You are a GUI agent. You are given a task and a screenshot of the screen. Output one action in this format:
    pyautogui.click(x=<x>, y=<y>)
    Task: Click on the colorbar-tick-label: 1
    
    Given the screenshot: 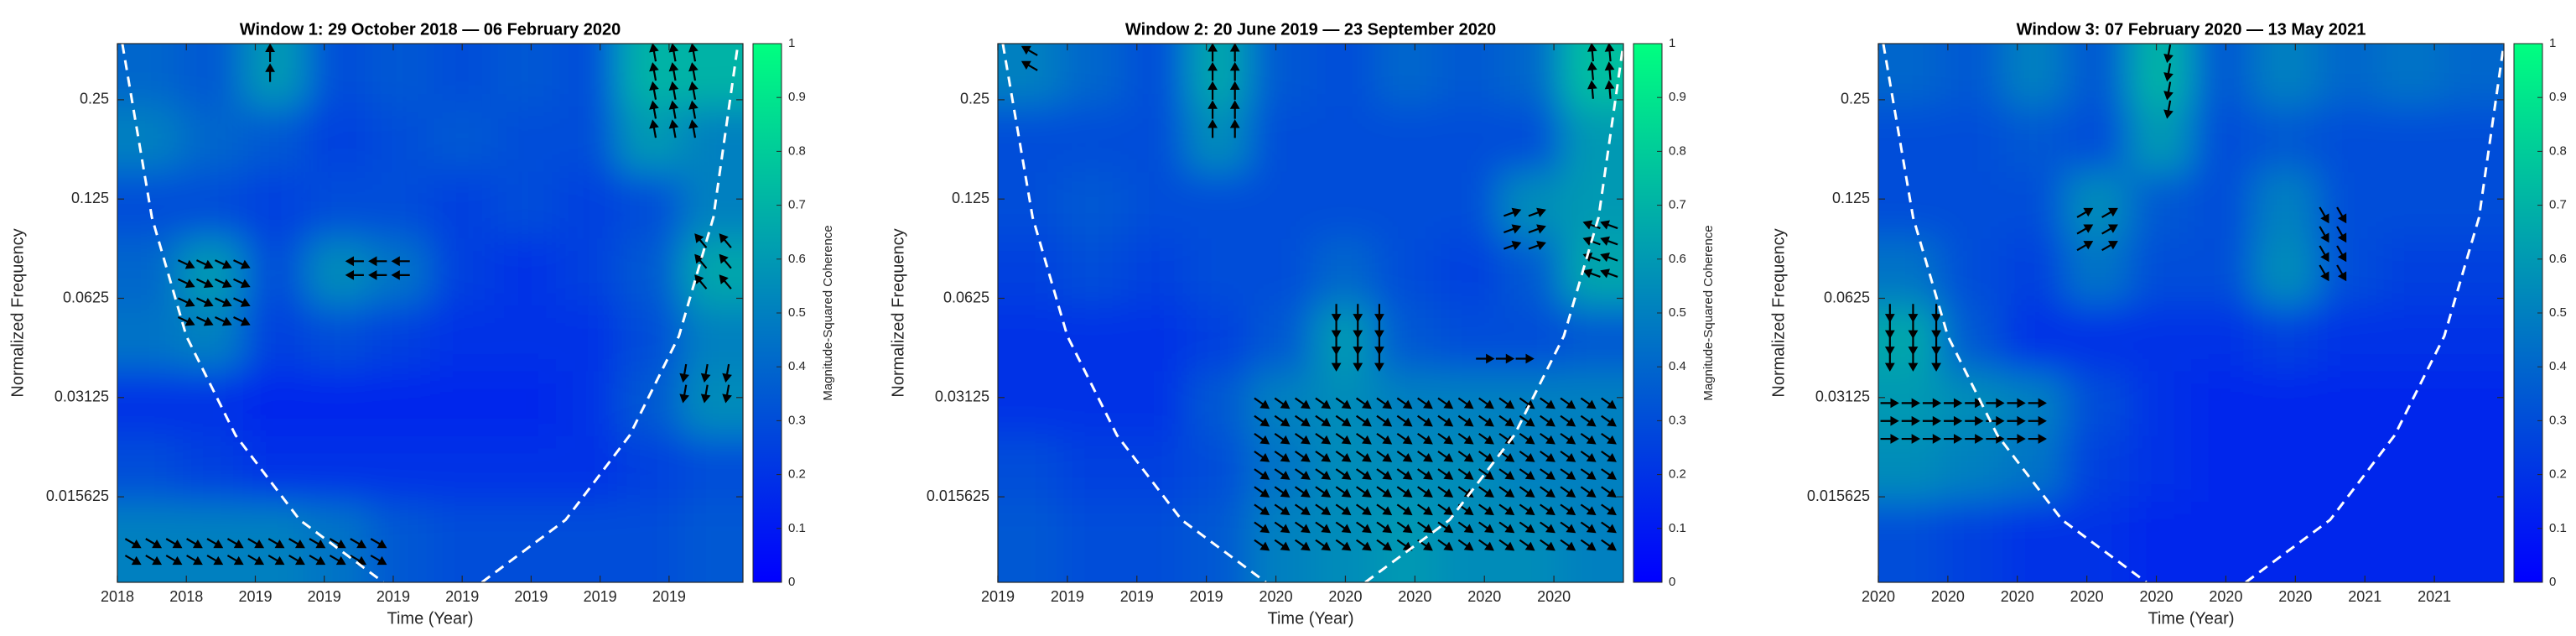 What is the action you would take?
    pyautogui.click(x=2552, y=43)
    